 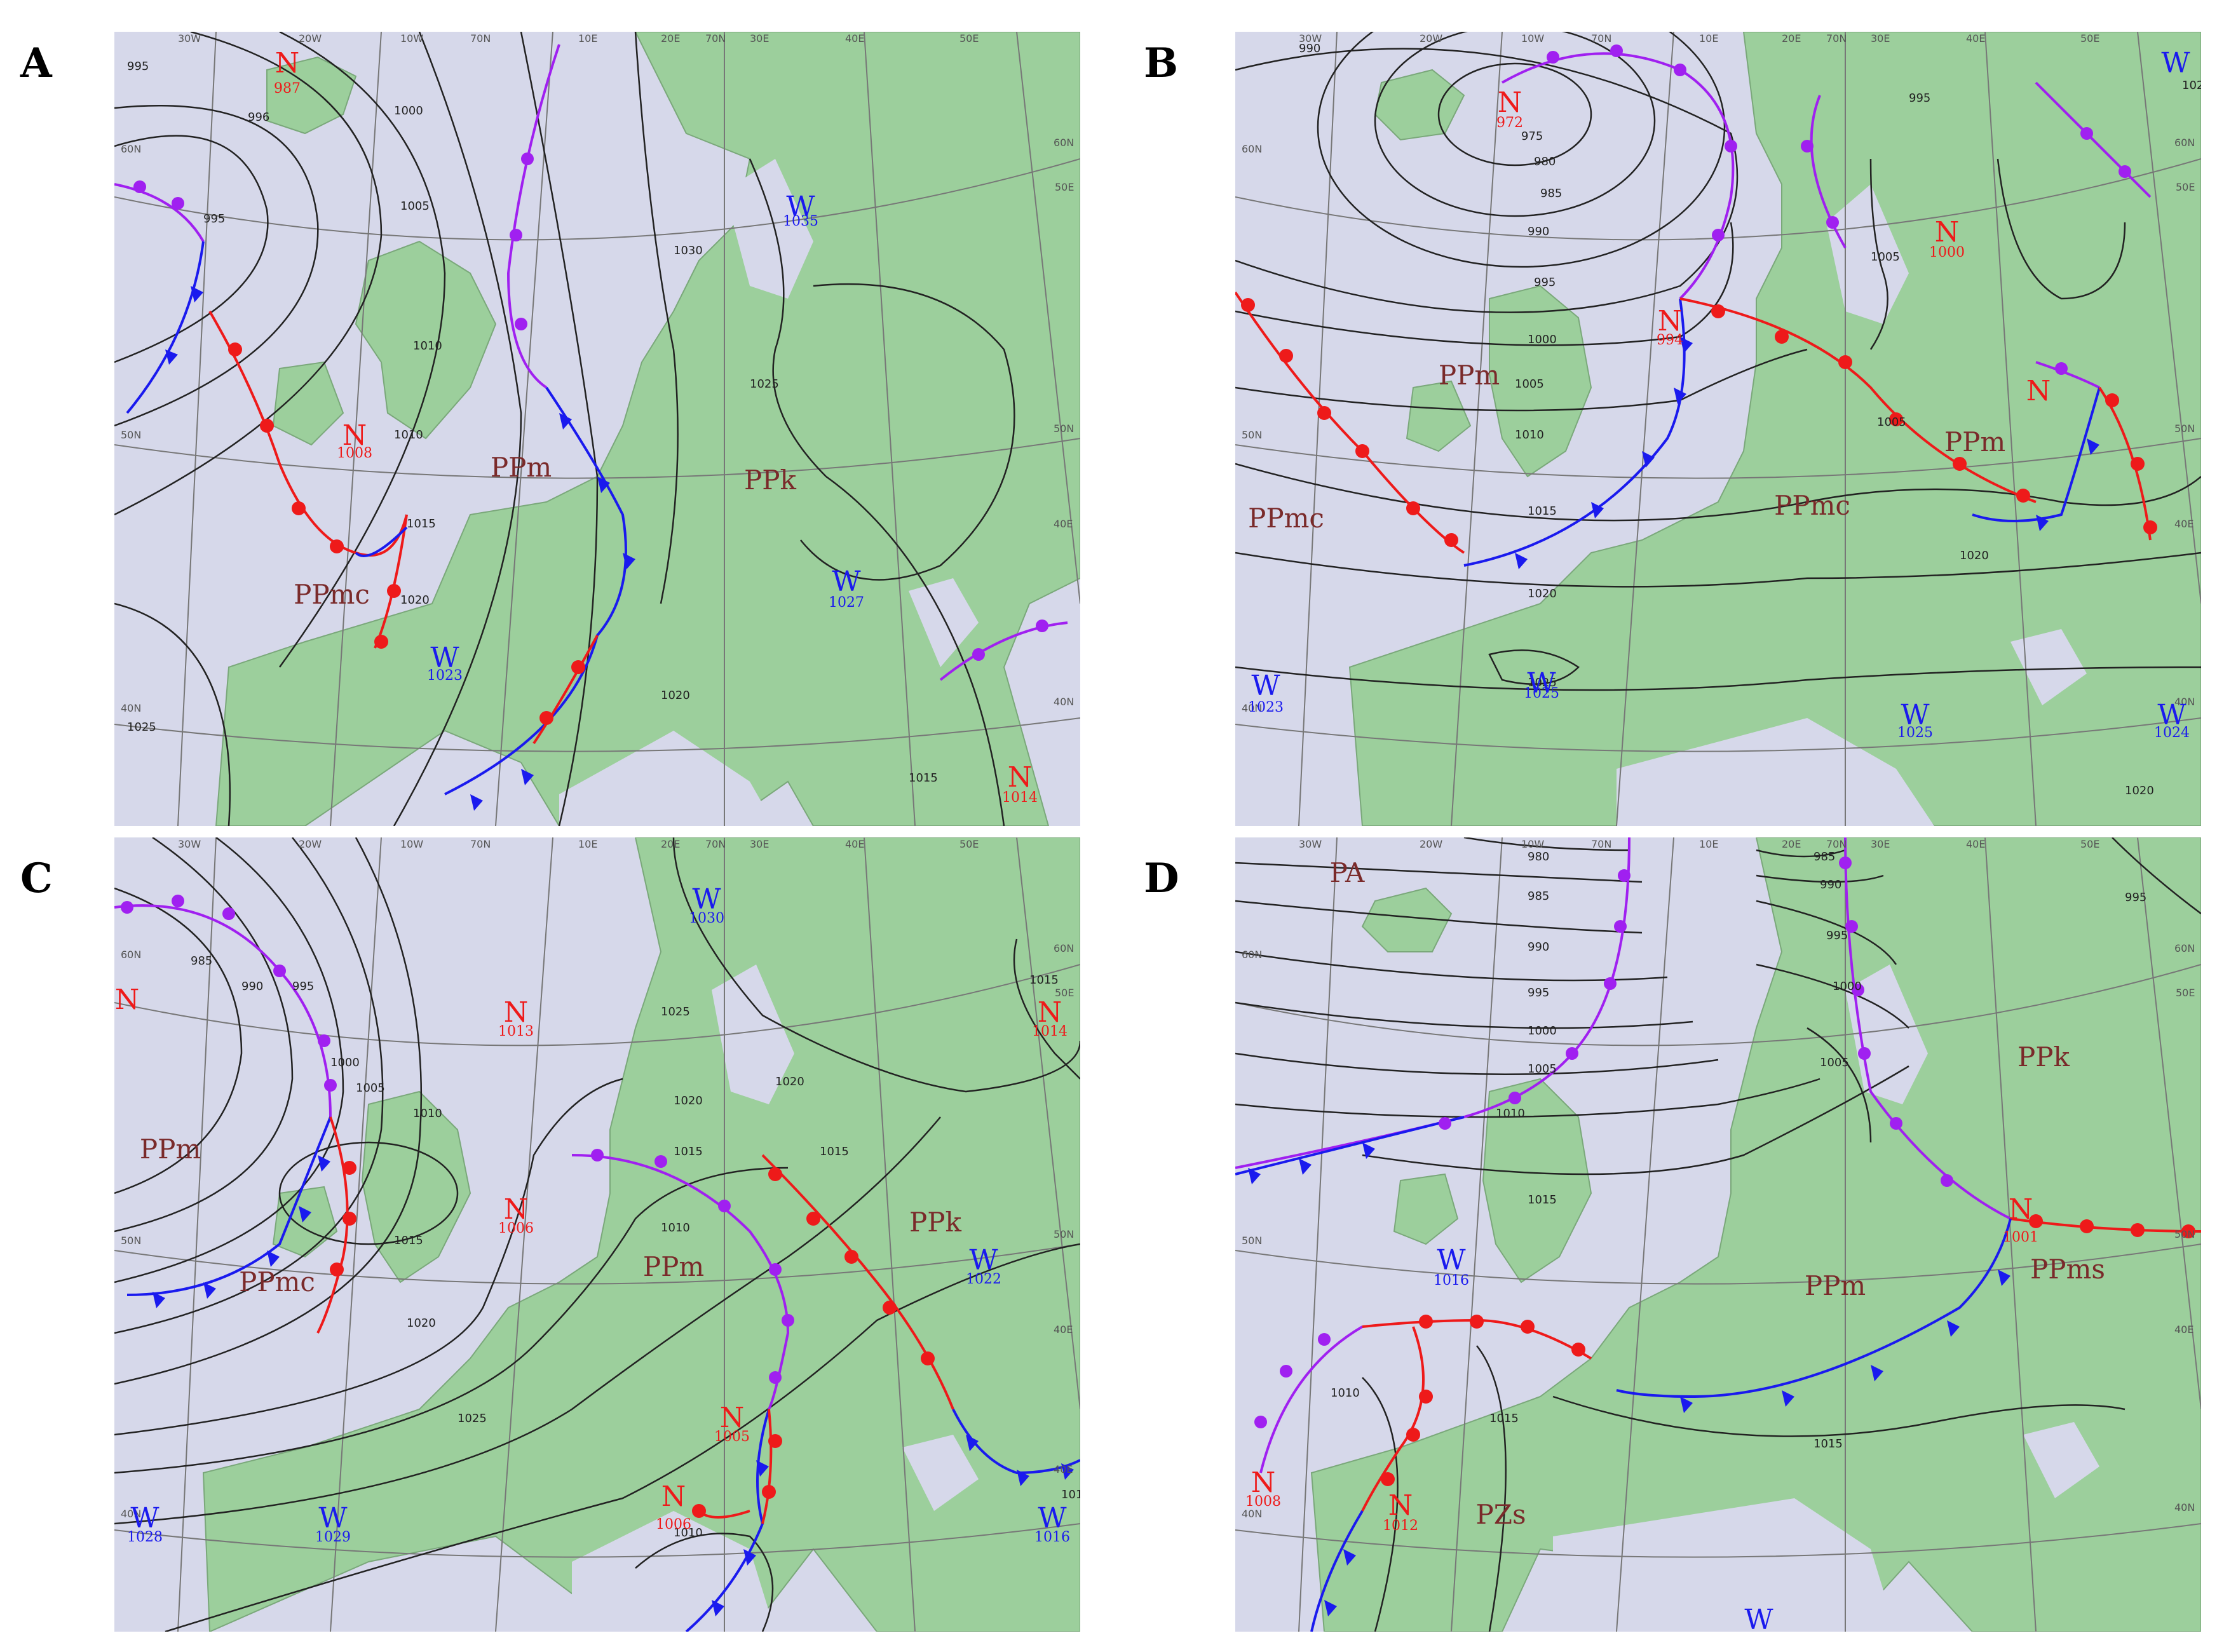 I want to click on grid-label: 50N, so click(x=1064, y=429).